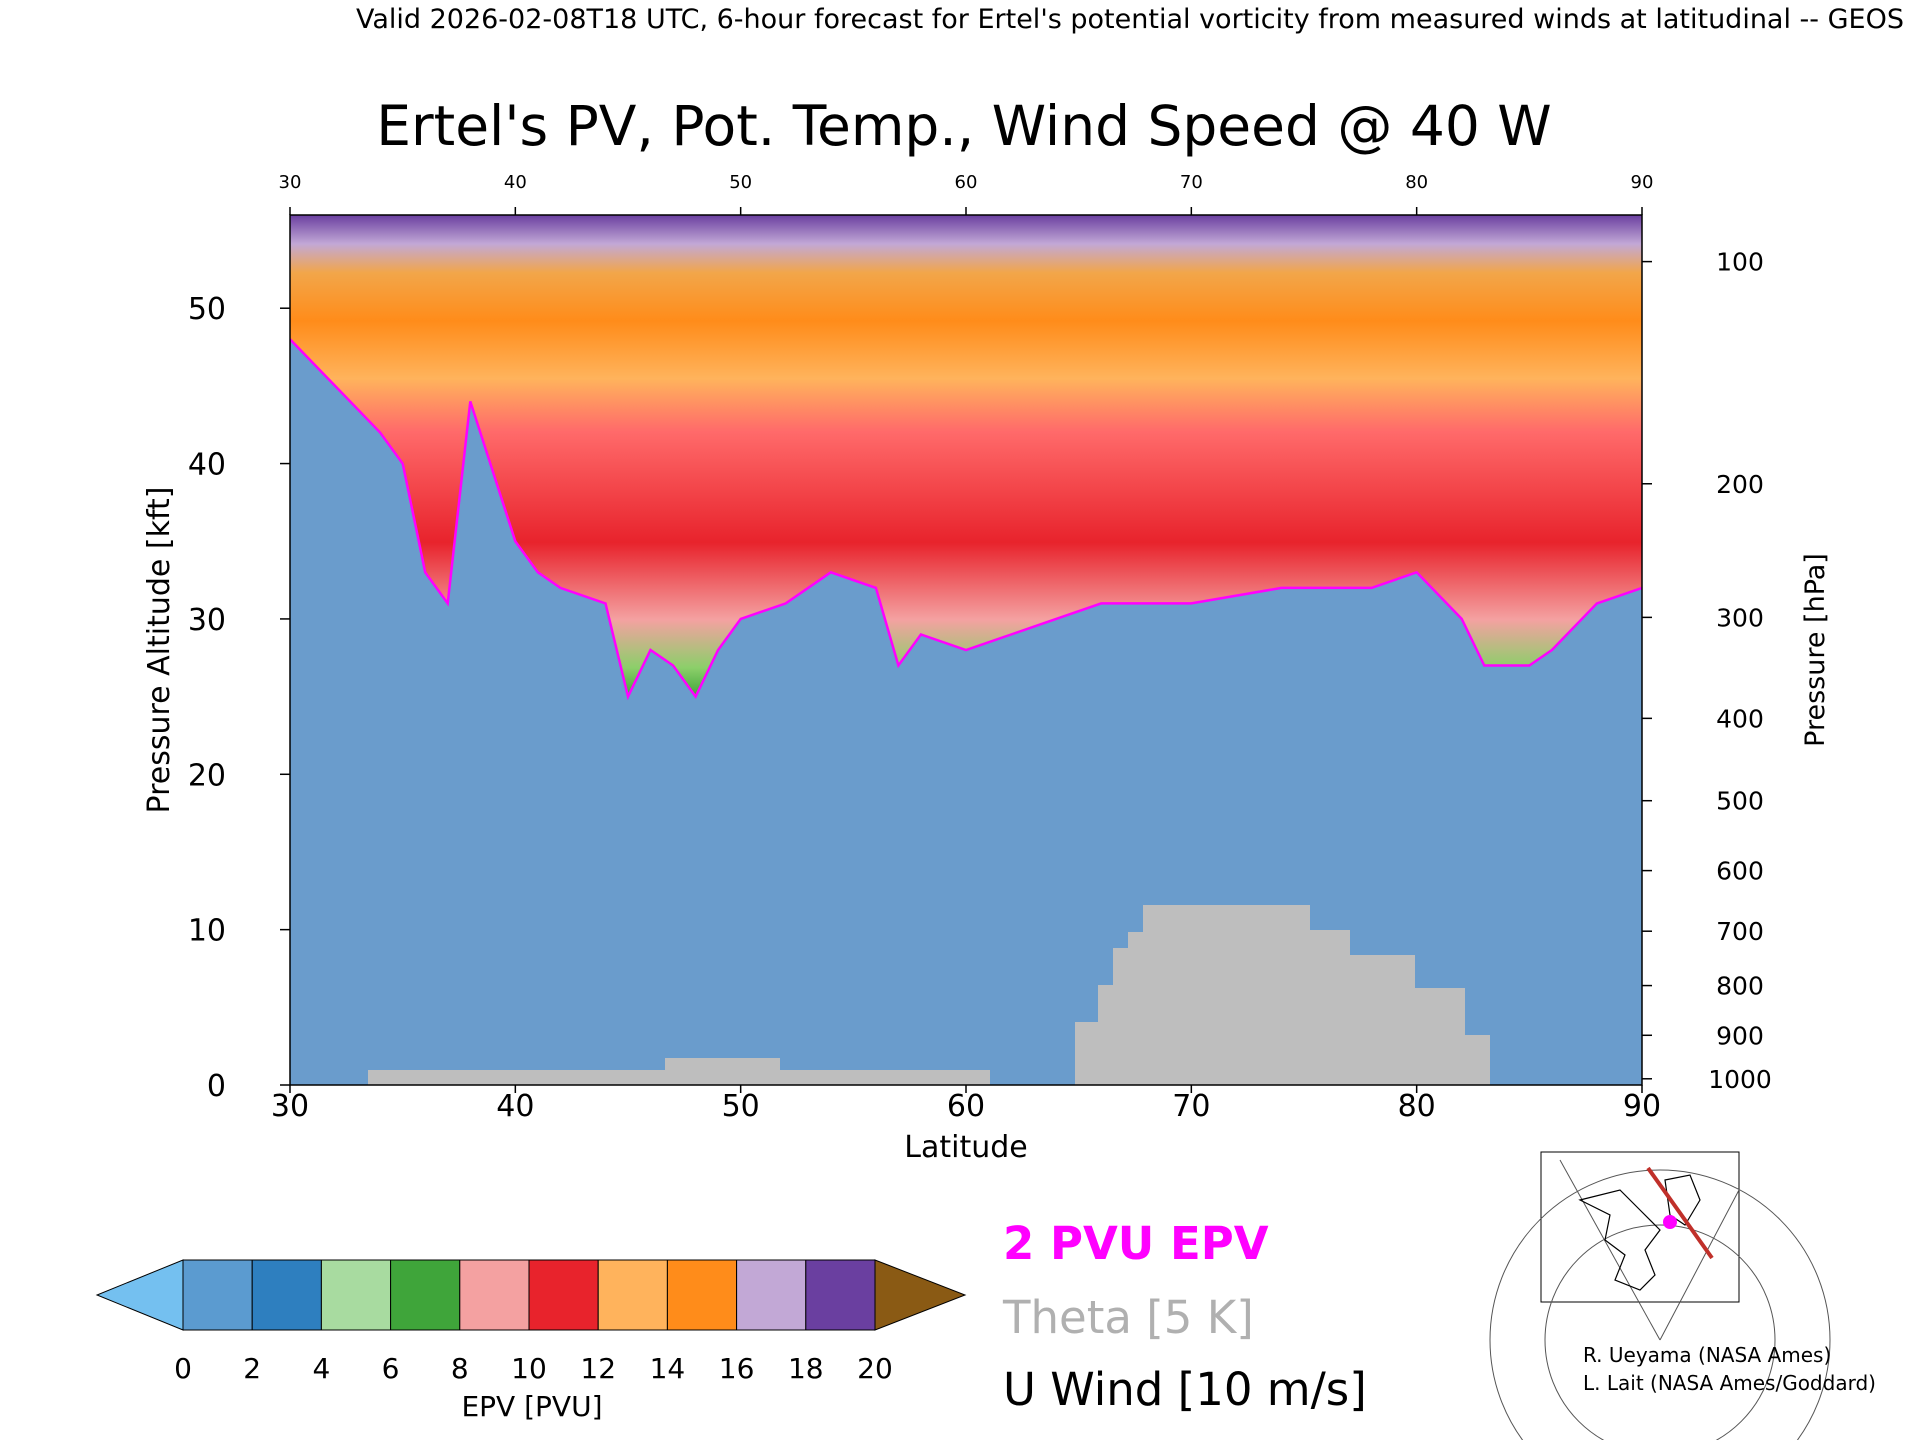 The height and width of the screenshot is (1440, 1920). What do you see at coordinates (1707, 1355) in the screenshot?
I see `credit-1: R. Ueyama (NASA Ames)` at bounding box center [1707, 1355].